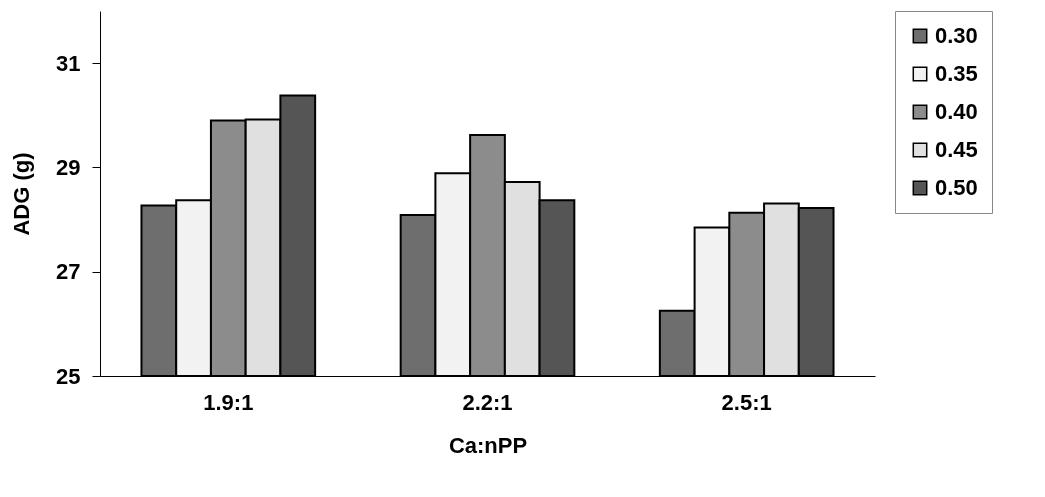  I want to click on y-axis-title: ADG (g), so click(22, 194).